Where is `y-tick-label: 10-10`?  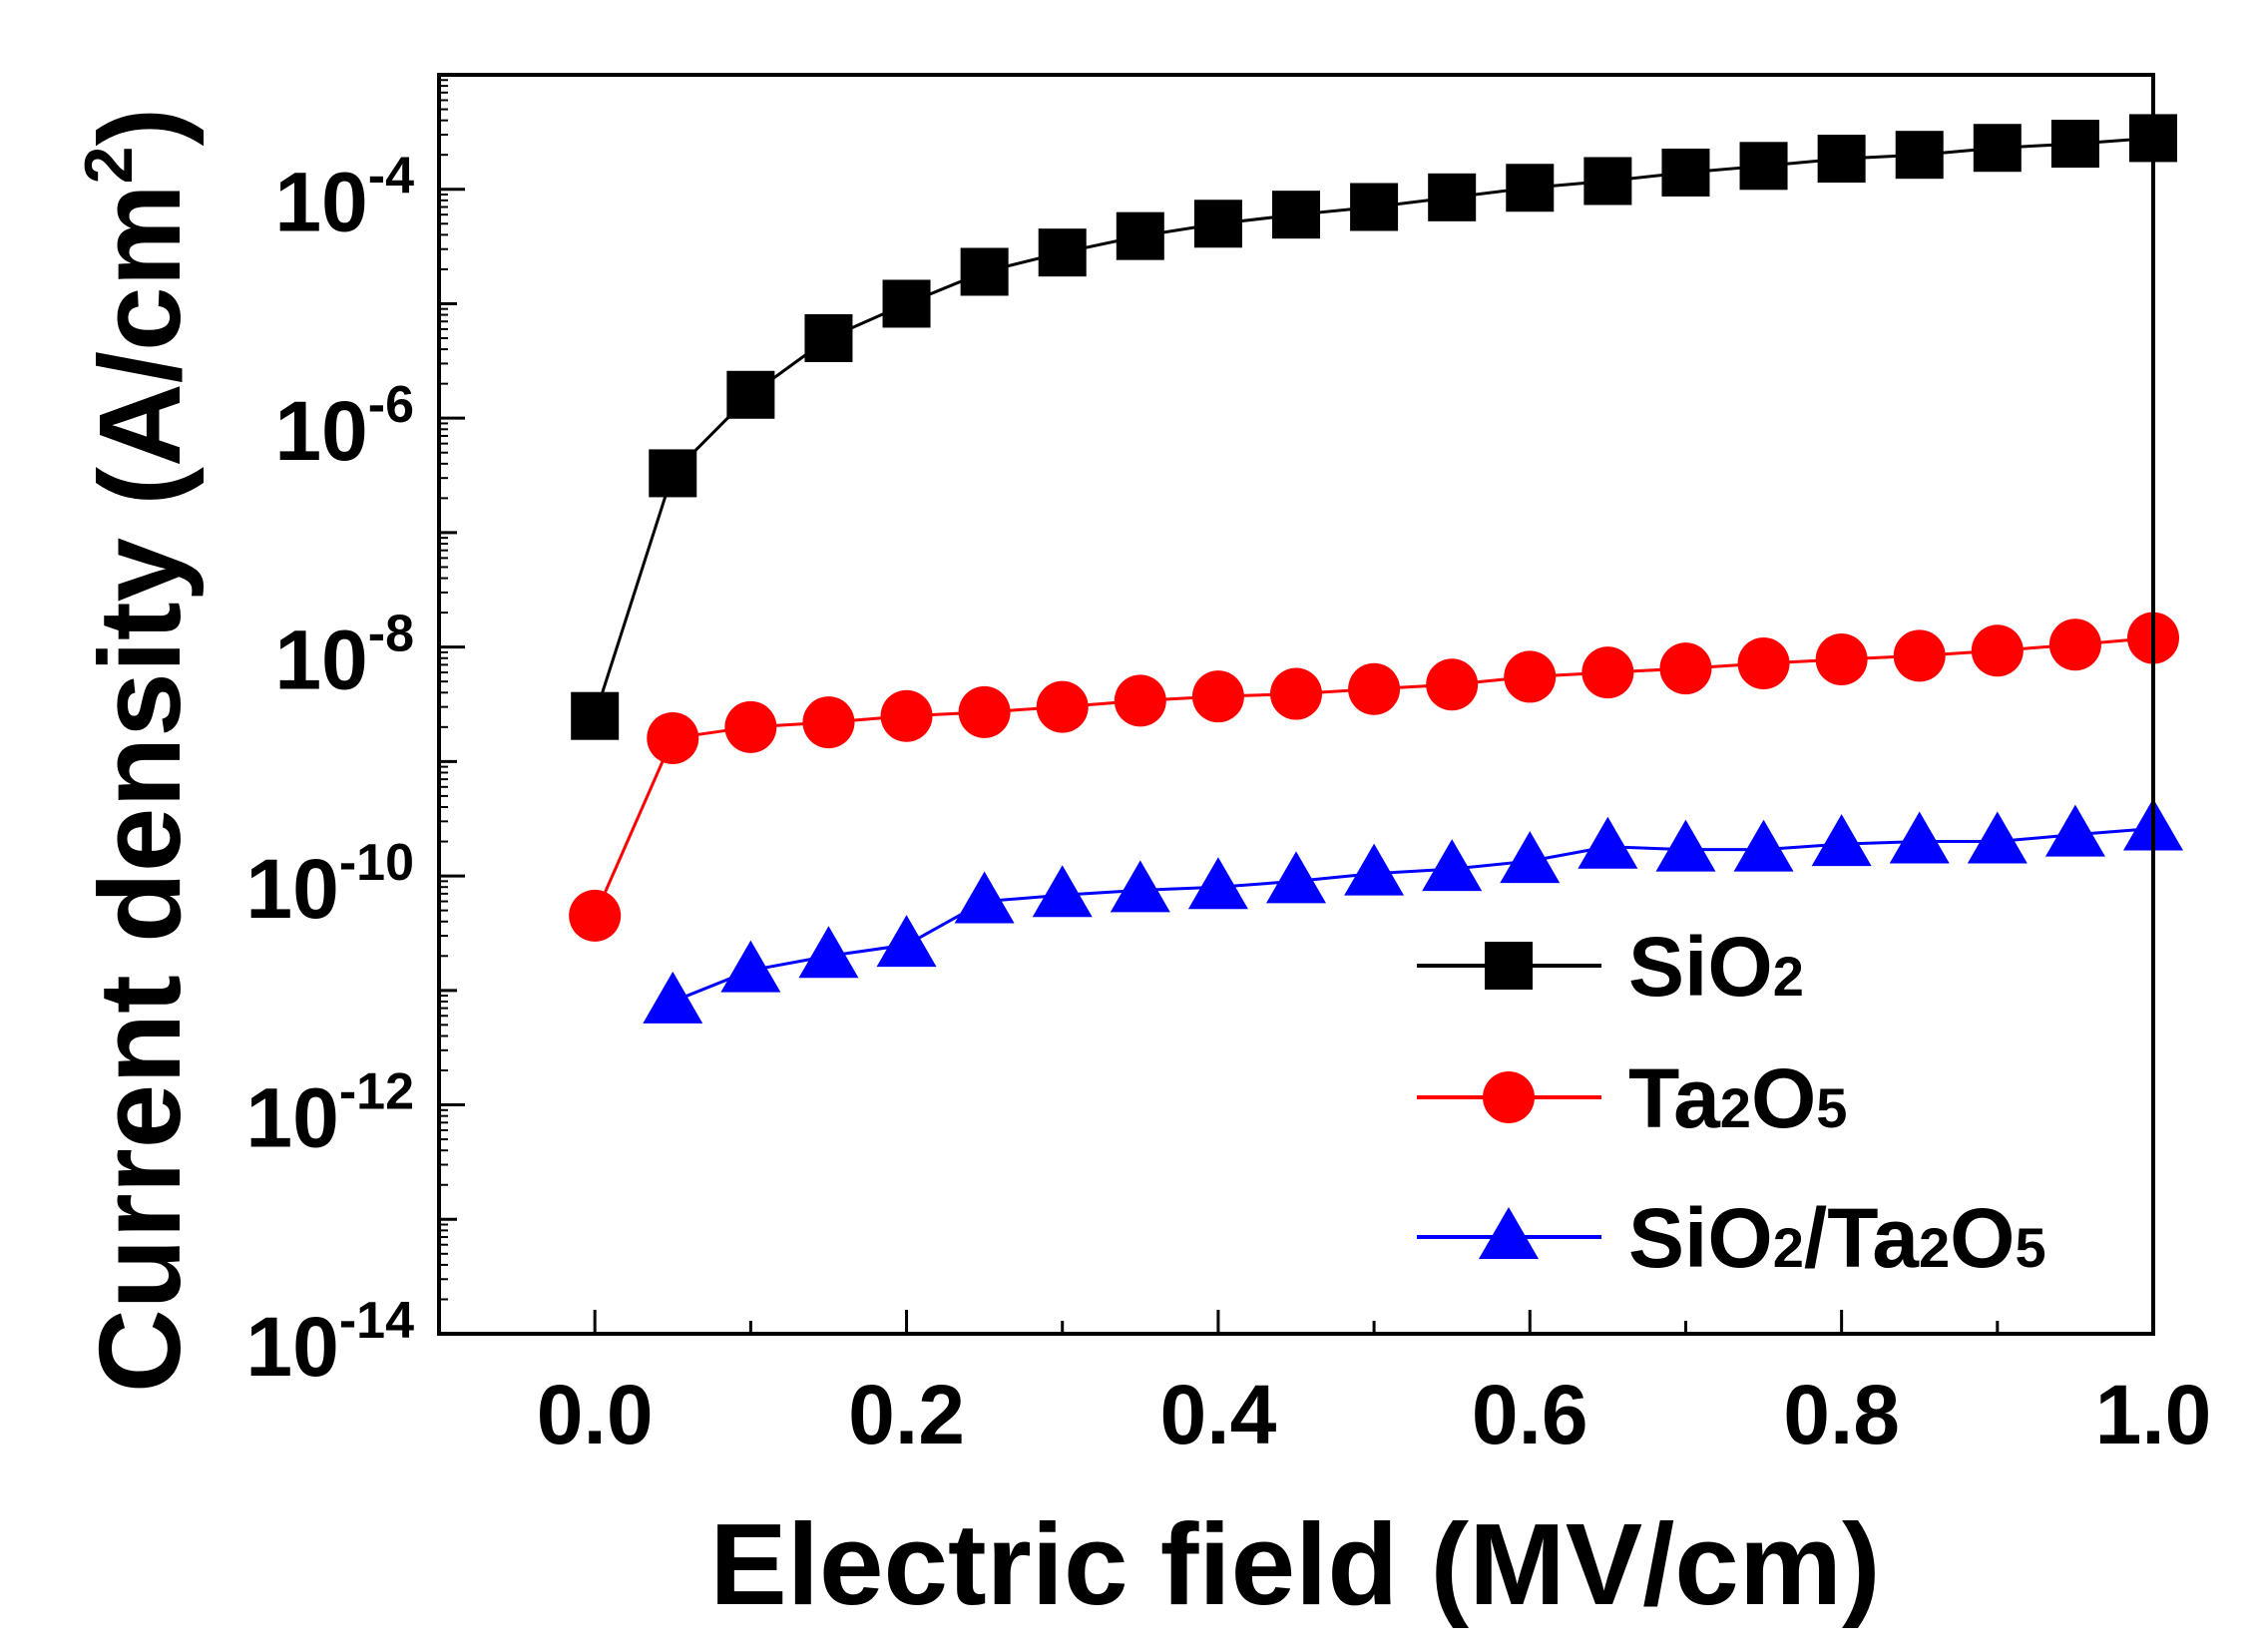
y-tick-label: 10-10 is located at coordinates (330, 885).